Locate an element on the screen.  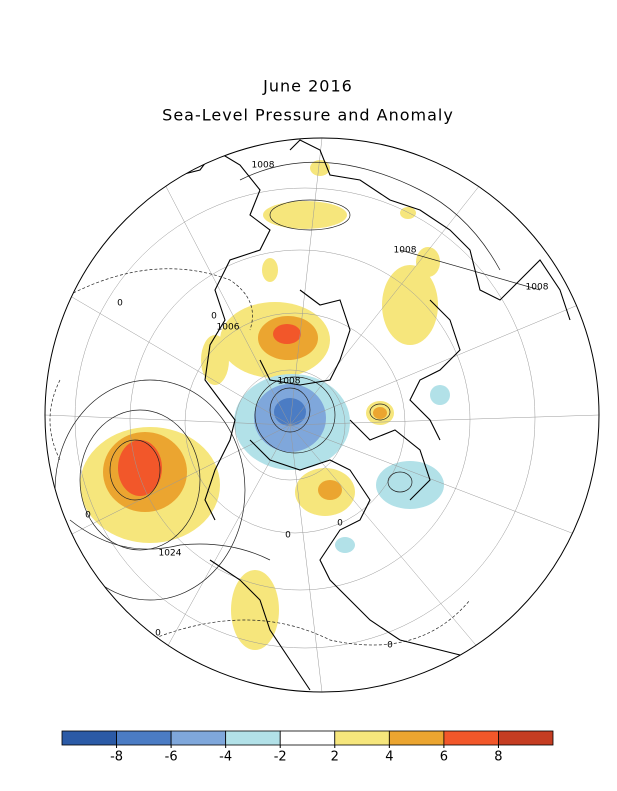
colorbar-tick-label: 4 is located at coordinates (389, 757).